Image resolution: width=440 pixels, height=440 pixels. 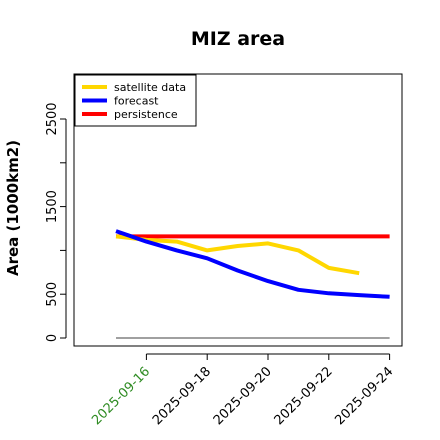 I want to click on x-tick-label: 2025-09-22, so click(x=304, y=396).